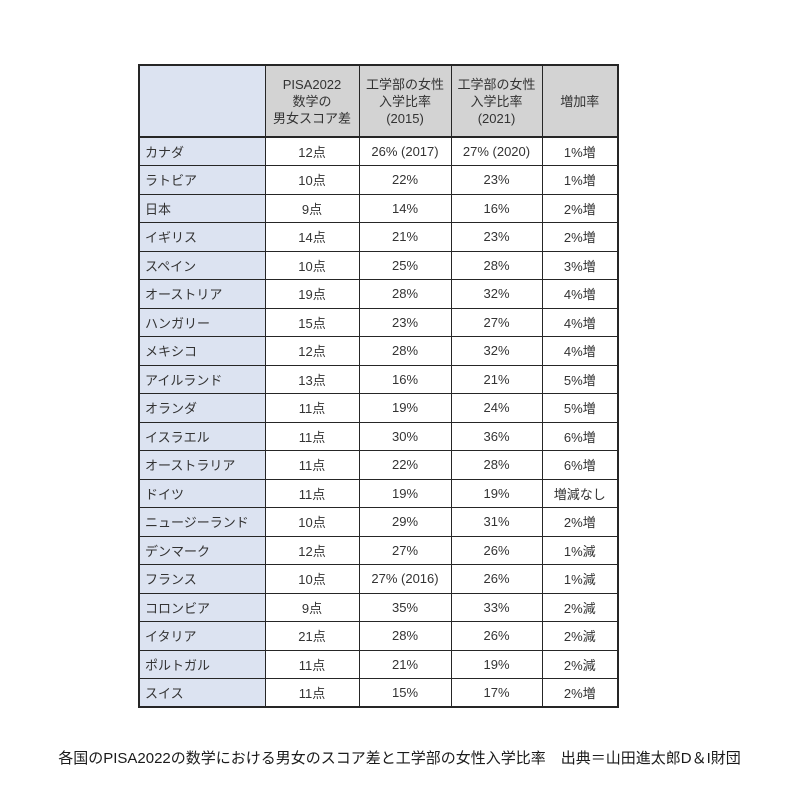 Image resolution: width=799 pixels, height=799 pixels. I want to click on table-row: ニュージーランド 10点 29% 31% 2%増, so click(378, 522).